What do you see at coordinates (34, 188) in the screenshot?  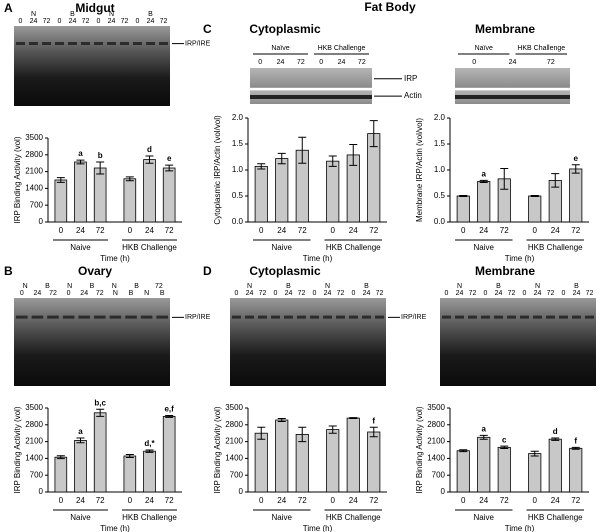 I see `y-tick-label: 1400` at bounding box center [34, 188].